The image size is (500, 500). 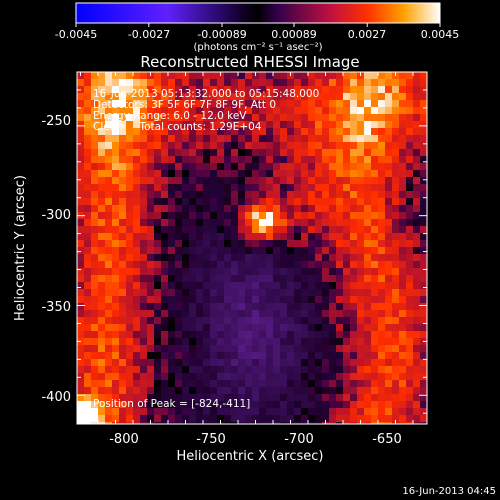 What do you see at coordinates (449, 491) in the screenshot?
I see `footer-timestamp: 16-Jun-2013 04:45` at bounding box center [449, 491].